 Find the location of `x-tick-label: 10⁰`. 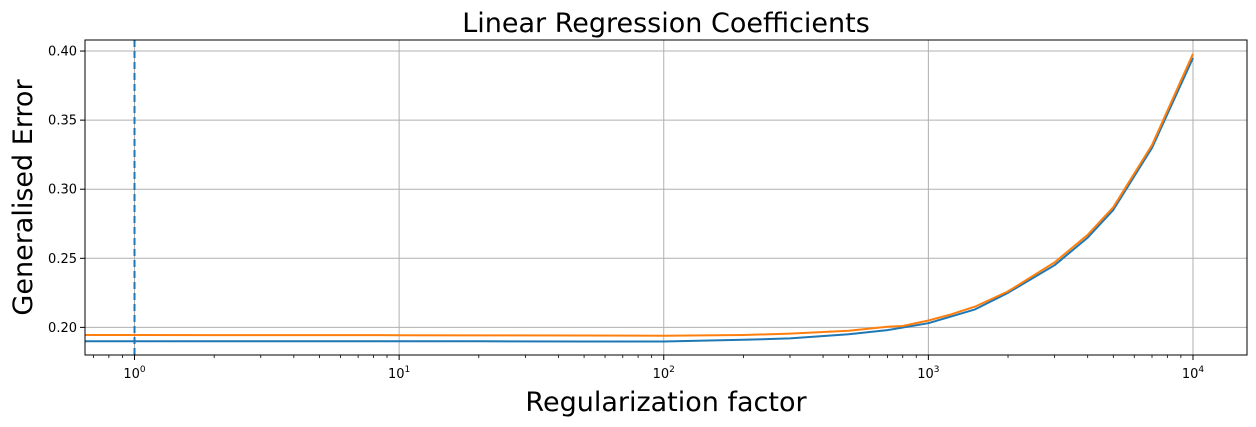

x-tick-label: 10⁰ is located at coordinates (134, 373).